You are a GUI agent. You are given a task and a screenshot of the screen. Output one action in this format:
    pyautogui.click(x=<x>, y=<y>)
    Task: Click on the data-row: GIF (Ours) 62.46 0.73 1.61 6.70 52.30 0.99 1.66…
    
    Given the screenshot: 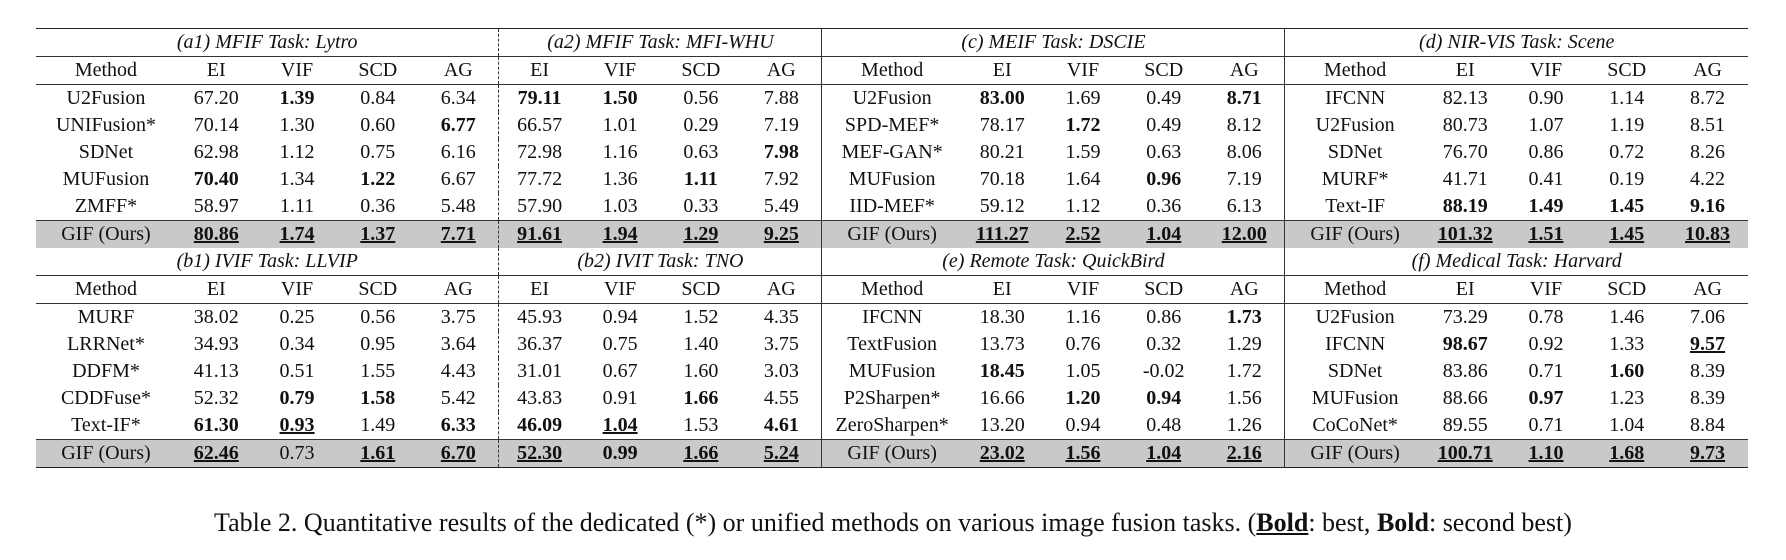 What is the action you would take?
    pyautogui.click(x=892, y=453)
    